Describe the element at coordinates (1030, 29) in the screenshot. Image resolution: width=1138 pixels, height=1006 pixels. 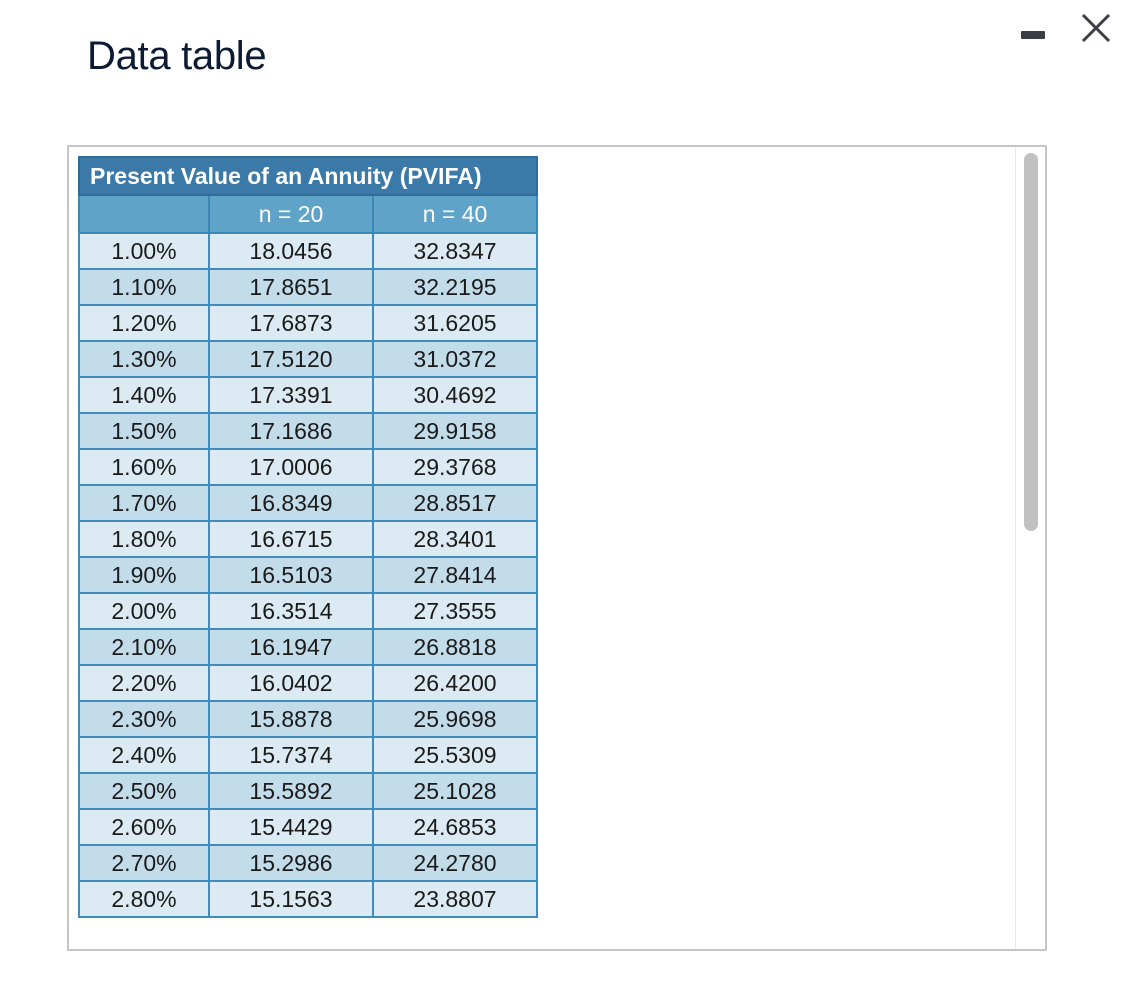
I see `minimize-button` at that location.